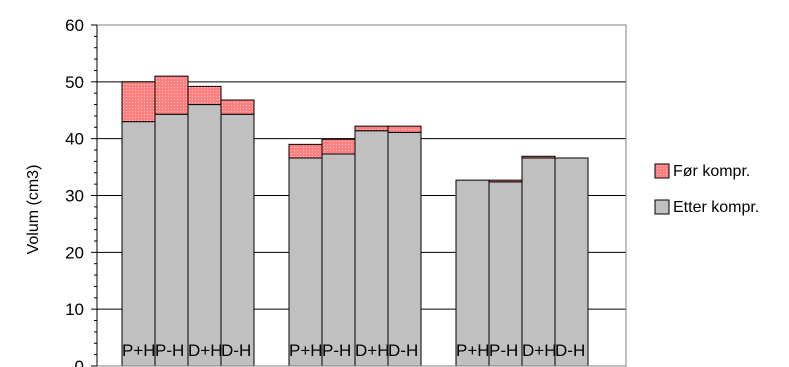 The width and height of the screenshot is (789, 367). I want to click on y-tick-label: 30, so click(74, 196).